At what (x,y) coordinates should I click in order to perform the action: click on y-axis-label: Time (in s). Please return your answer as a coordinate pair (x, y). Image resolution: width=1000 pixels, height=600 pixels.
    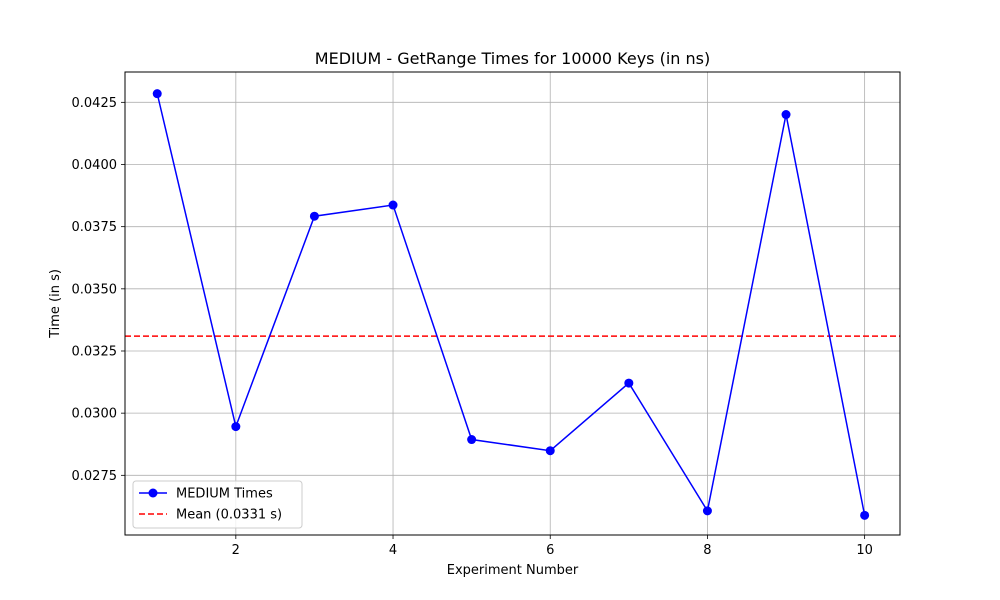
    Looking at the image, I should click on (55, 304).